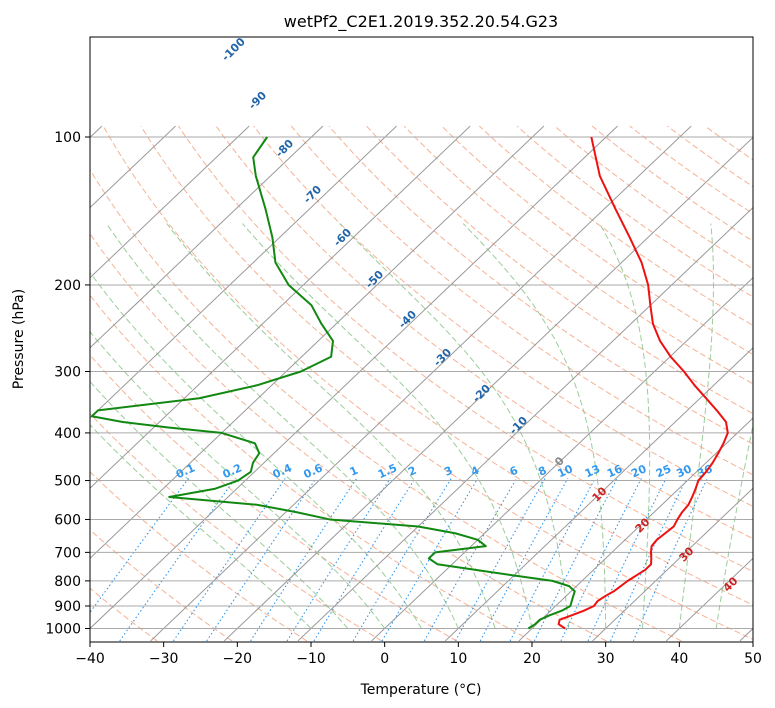 Image resolution: width=775 pixels, height=708 pixels. Describe the element at coordinates (663, 471) in the screenshot. I see `mixing-ratio-label: 25` at that location.